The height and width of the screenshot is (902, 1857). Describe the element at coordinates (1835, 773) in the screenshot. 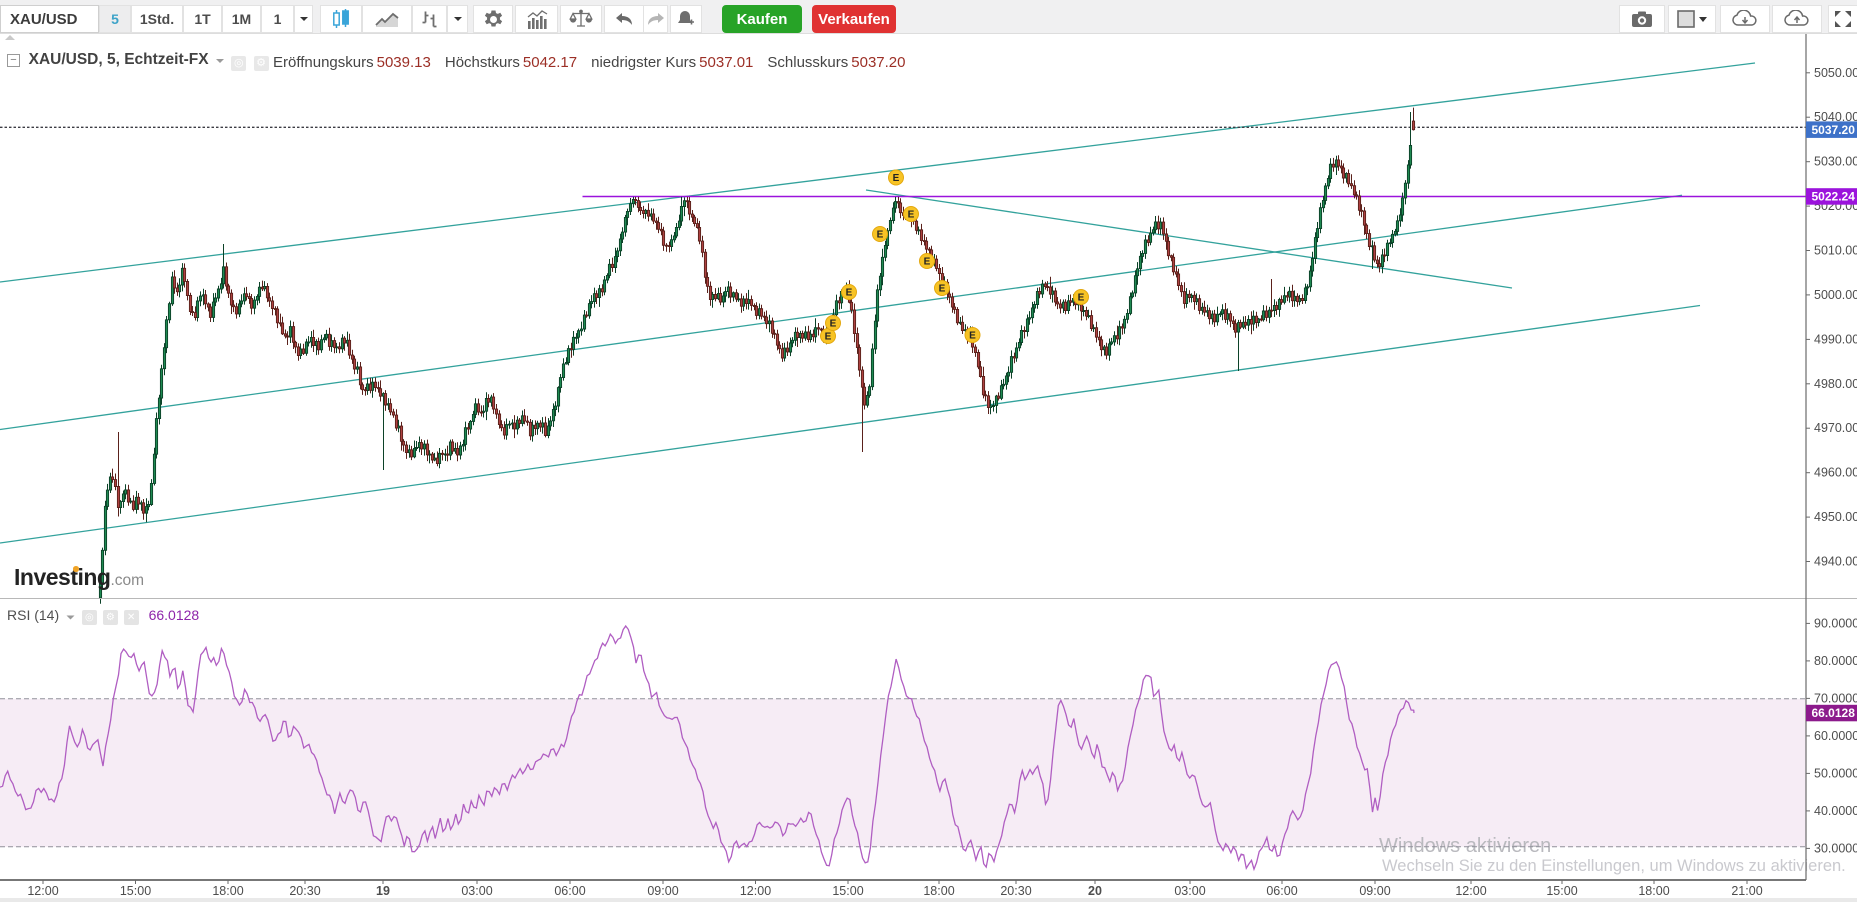

I see `svg-text: 50.0000` at that location.